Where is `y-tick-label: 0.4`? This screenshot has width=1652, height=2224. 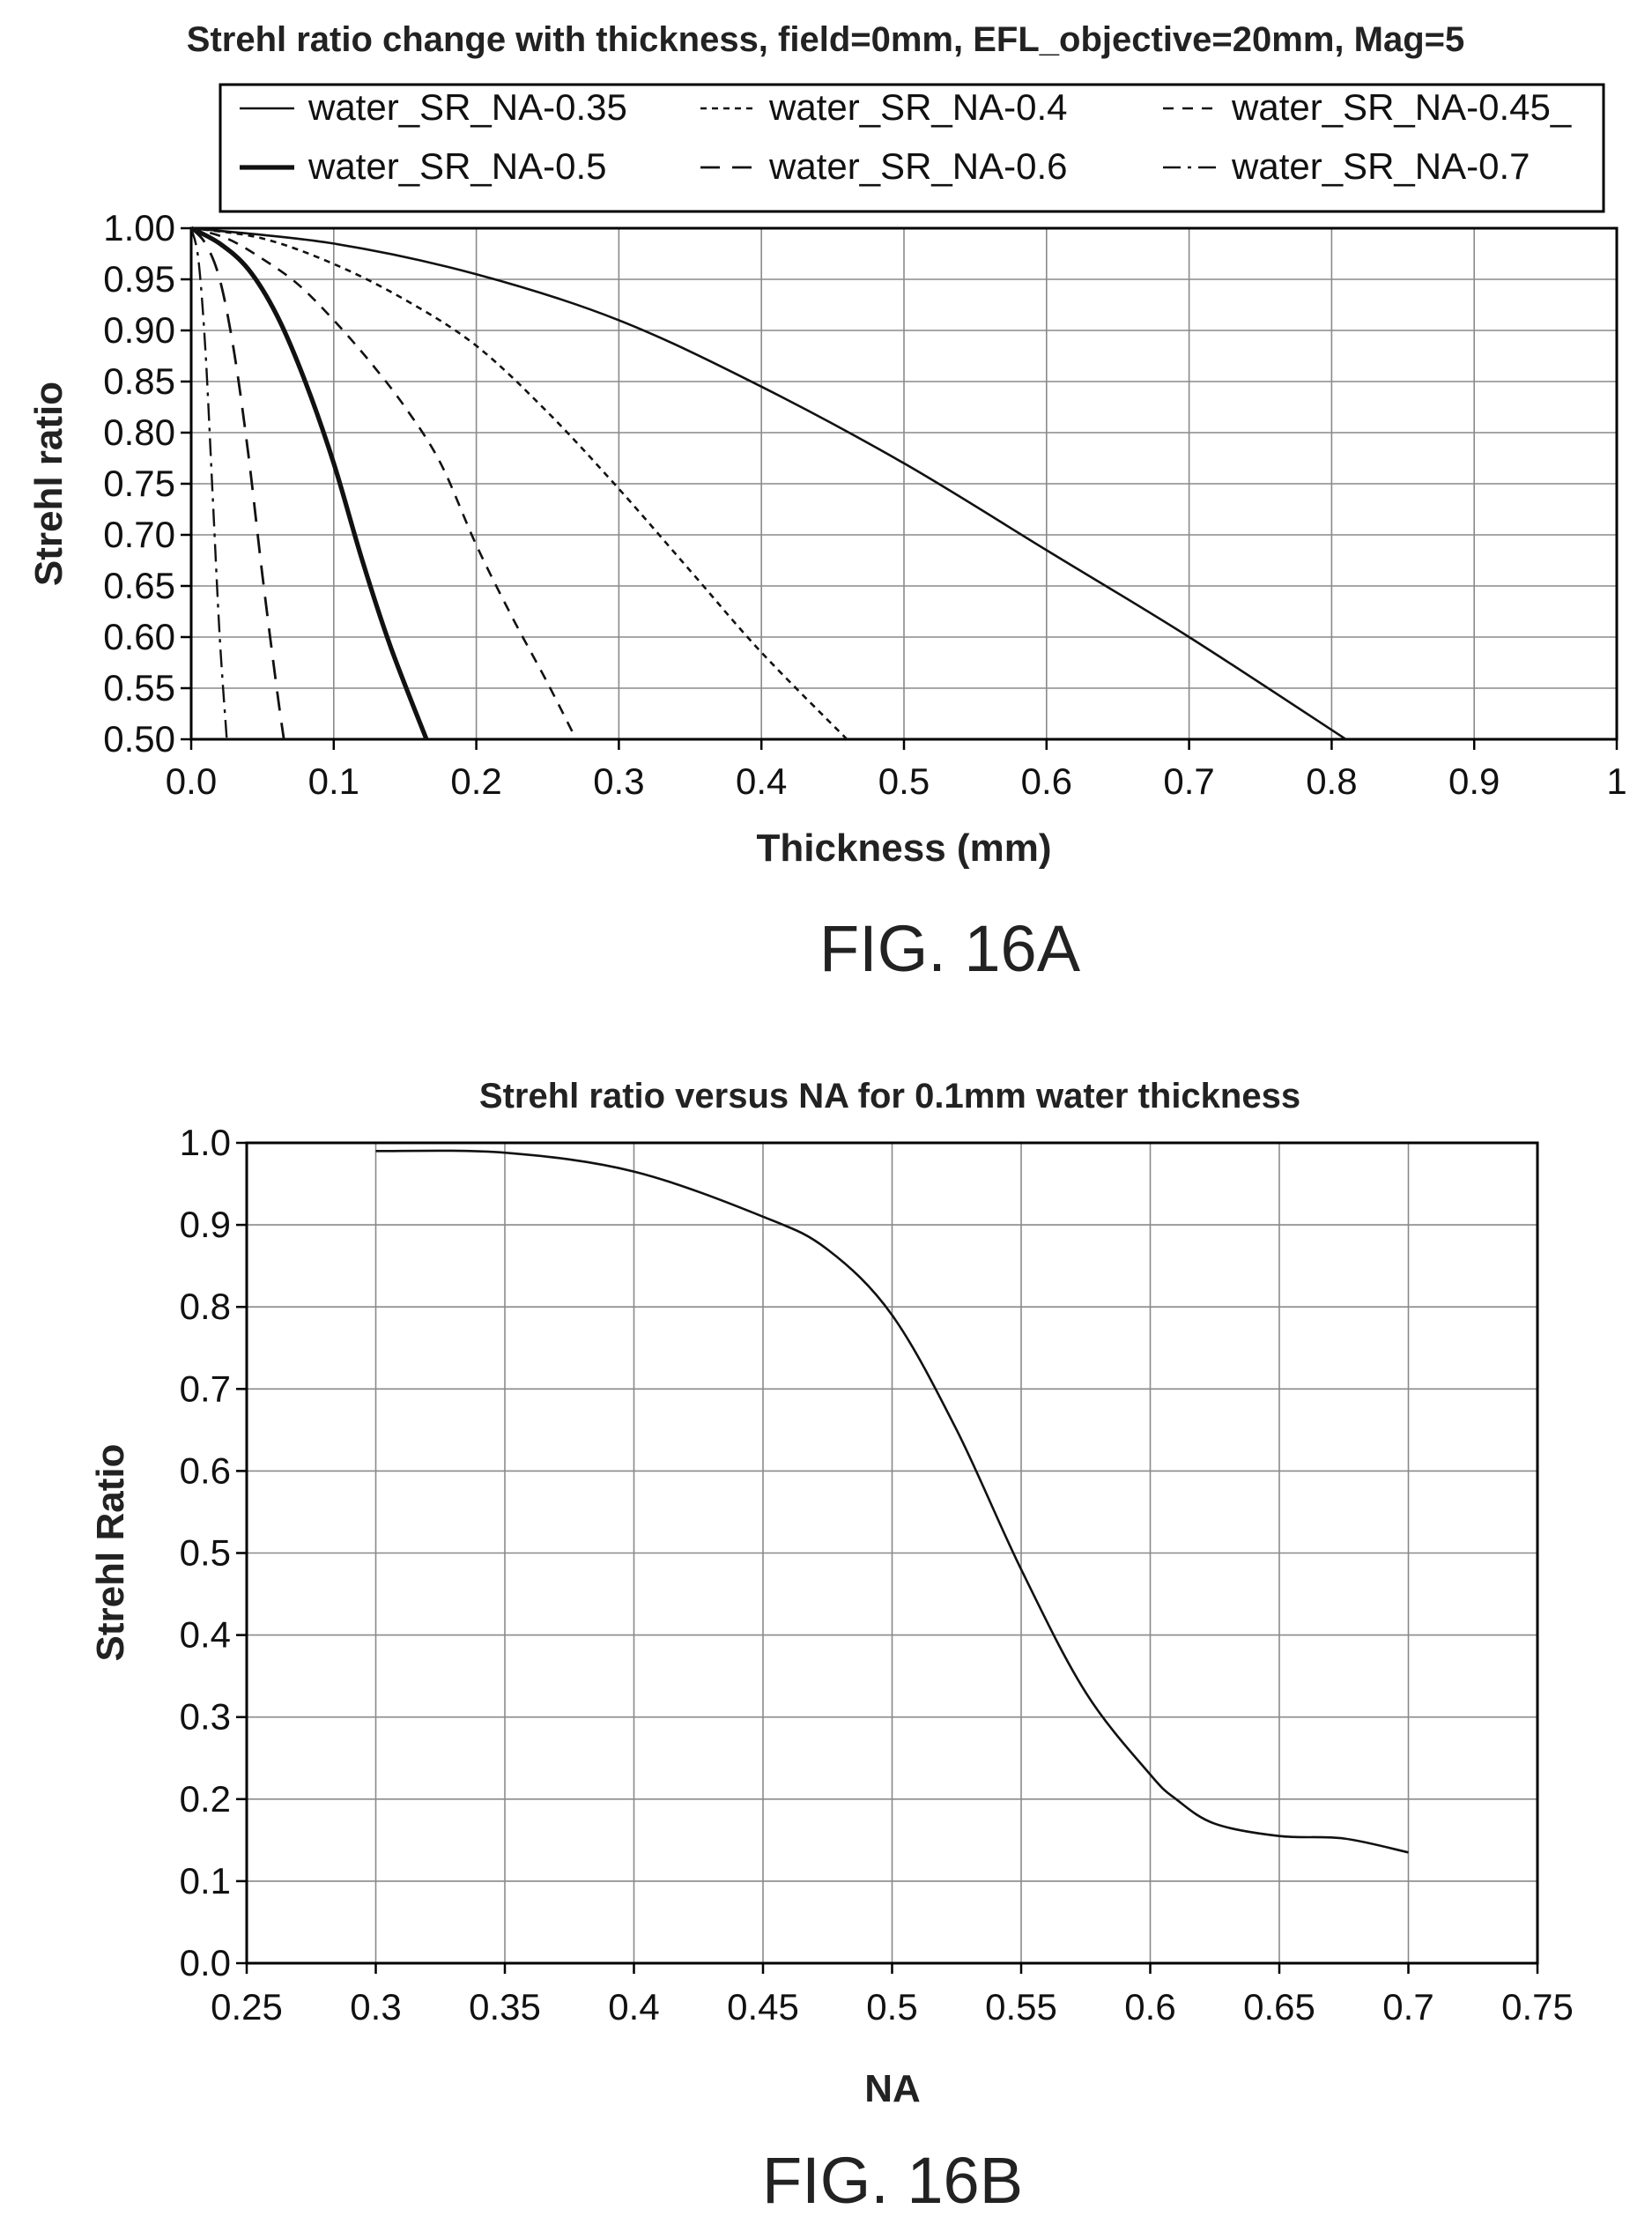 y-tick-label: 0.4 is located at coordinates (205, 1635).